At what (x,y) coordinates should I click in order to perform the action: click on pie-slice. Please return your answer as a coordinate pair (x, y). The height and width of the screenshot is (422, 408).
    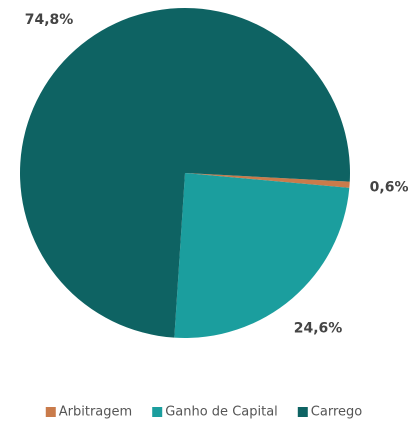
    Looking at the image, I should click on (267, 180).